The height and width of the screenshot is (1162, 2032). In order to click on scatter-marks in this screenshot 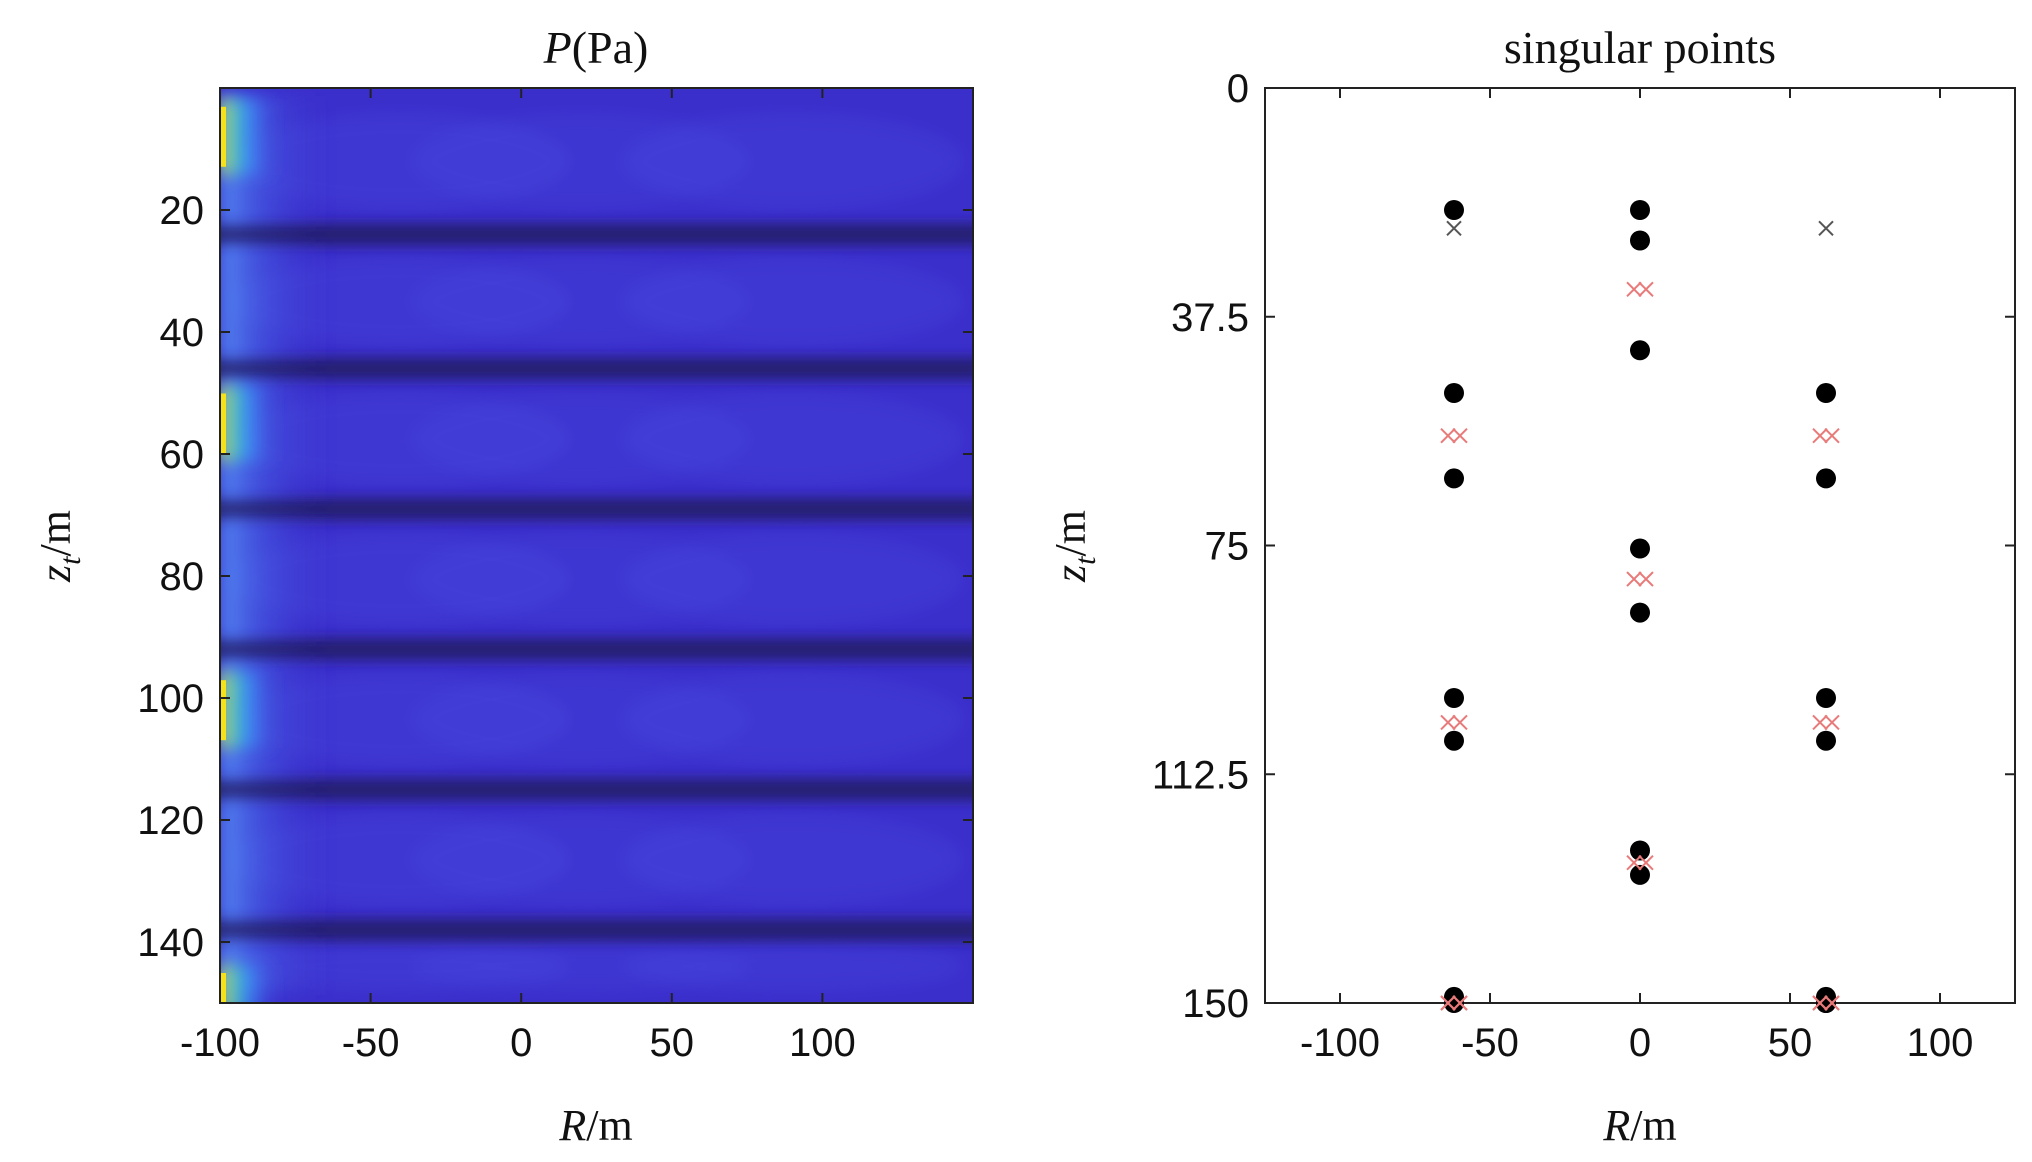, I will do `click(1640, 606)`.